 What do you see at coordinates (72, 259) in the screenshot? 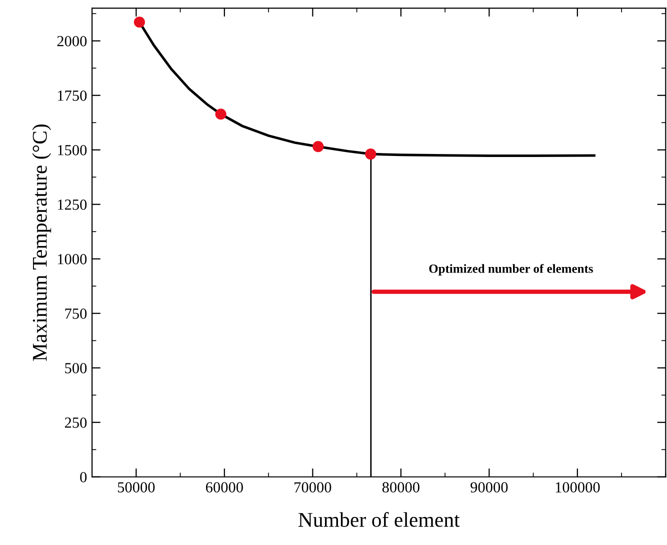
I see `y-tick-label: 1000` at bounding box center [72, 259].